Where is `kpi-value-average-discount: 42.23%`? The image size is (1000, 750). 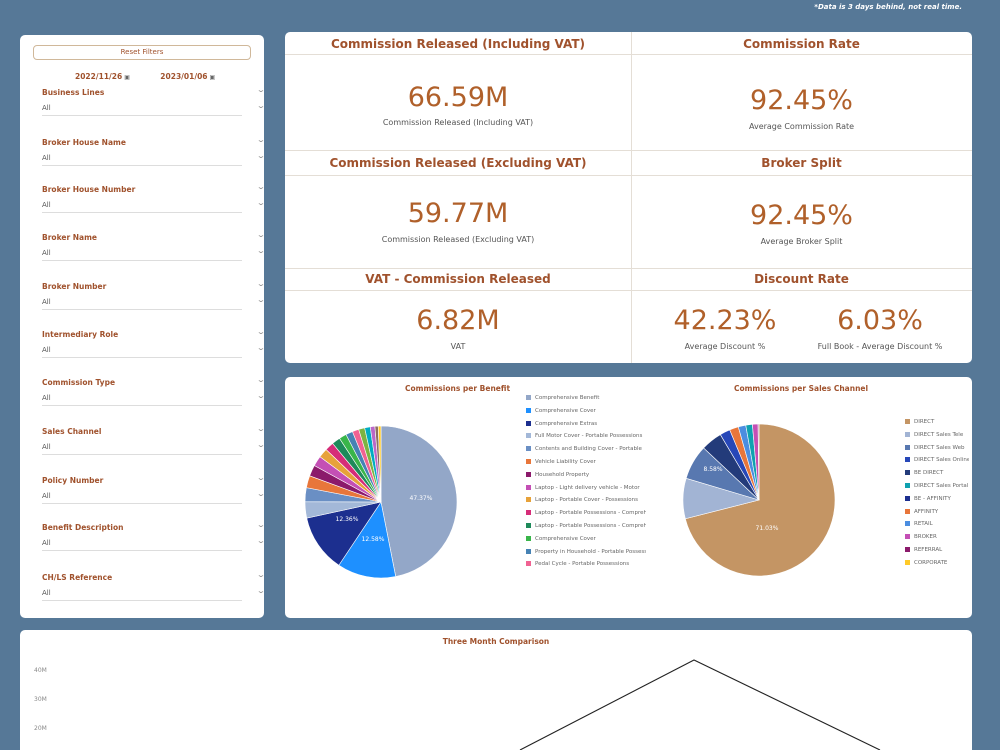 kpi-value-average-discount: 42.23% is located at coordinates (725, 320).